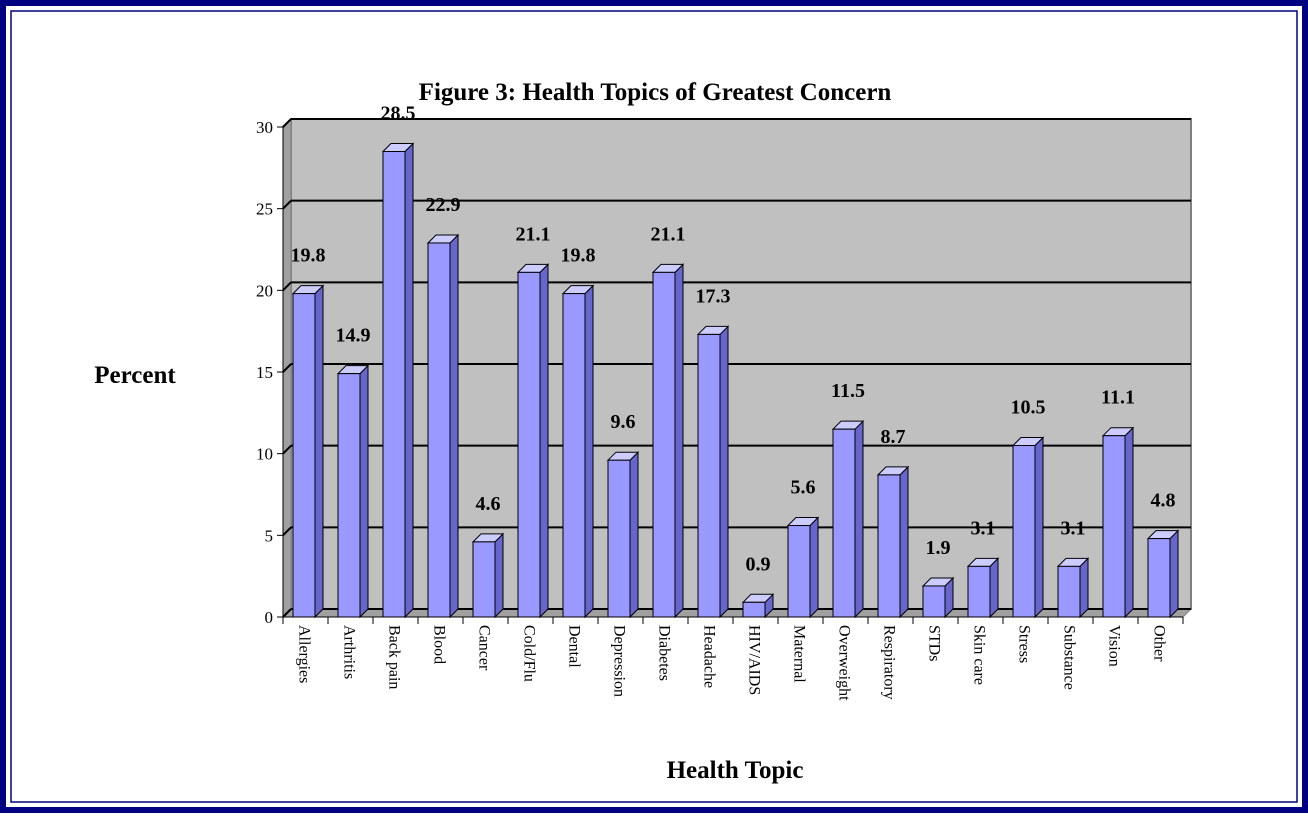  I want to click on y-tick-label: 10, so click(264, 454).